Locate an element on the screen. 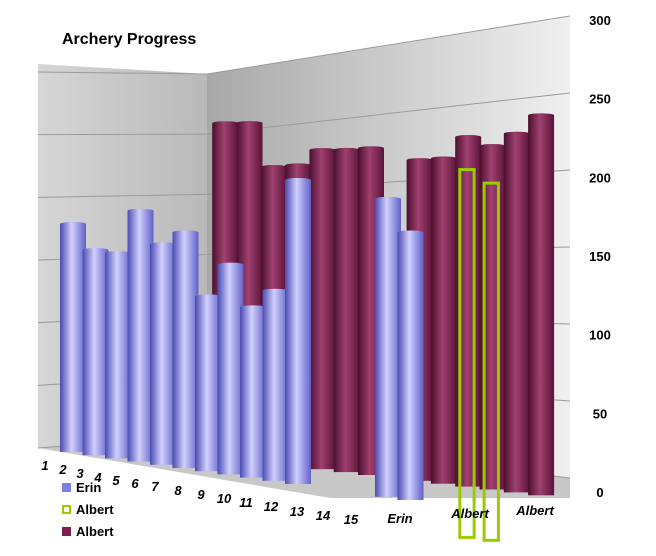  legend-swatch-erin is located at coordinates (66, 487).